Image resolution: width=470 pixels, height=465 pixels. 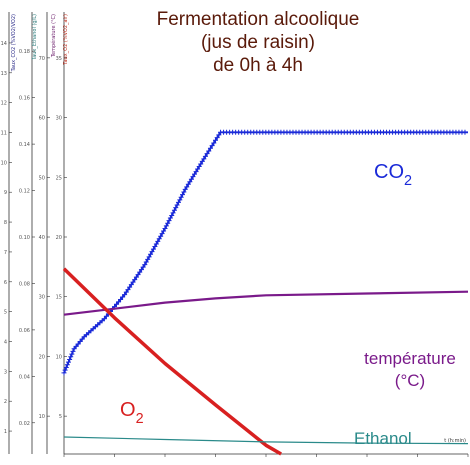 What do you see at coordinates (59, 59) in the screenshot?
I see `y-tick-label: 35` at bounding box center [59, 59].